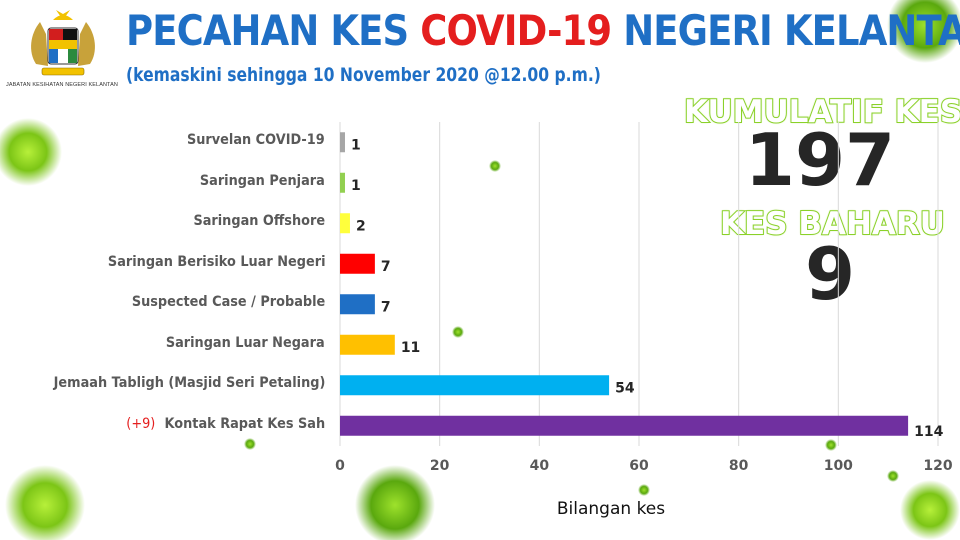 This screenshot has width=960, height=540. What do you see at coordinates (611, 509) in the screenshot?
I see `x-axis-label: Bilangan kes` at bounding box center [611, 509].